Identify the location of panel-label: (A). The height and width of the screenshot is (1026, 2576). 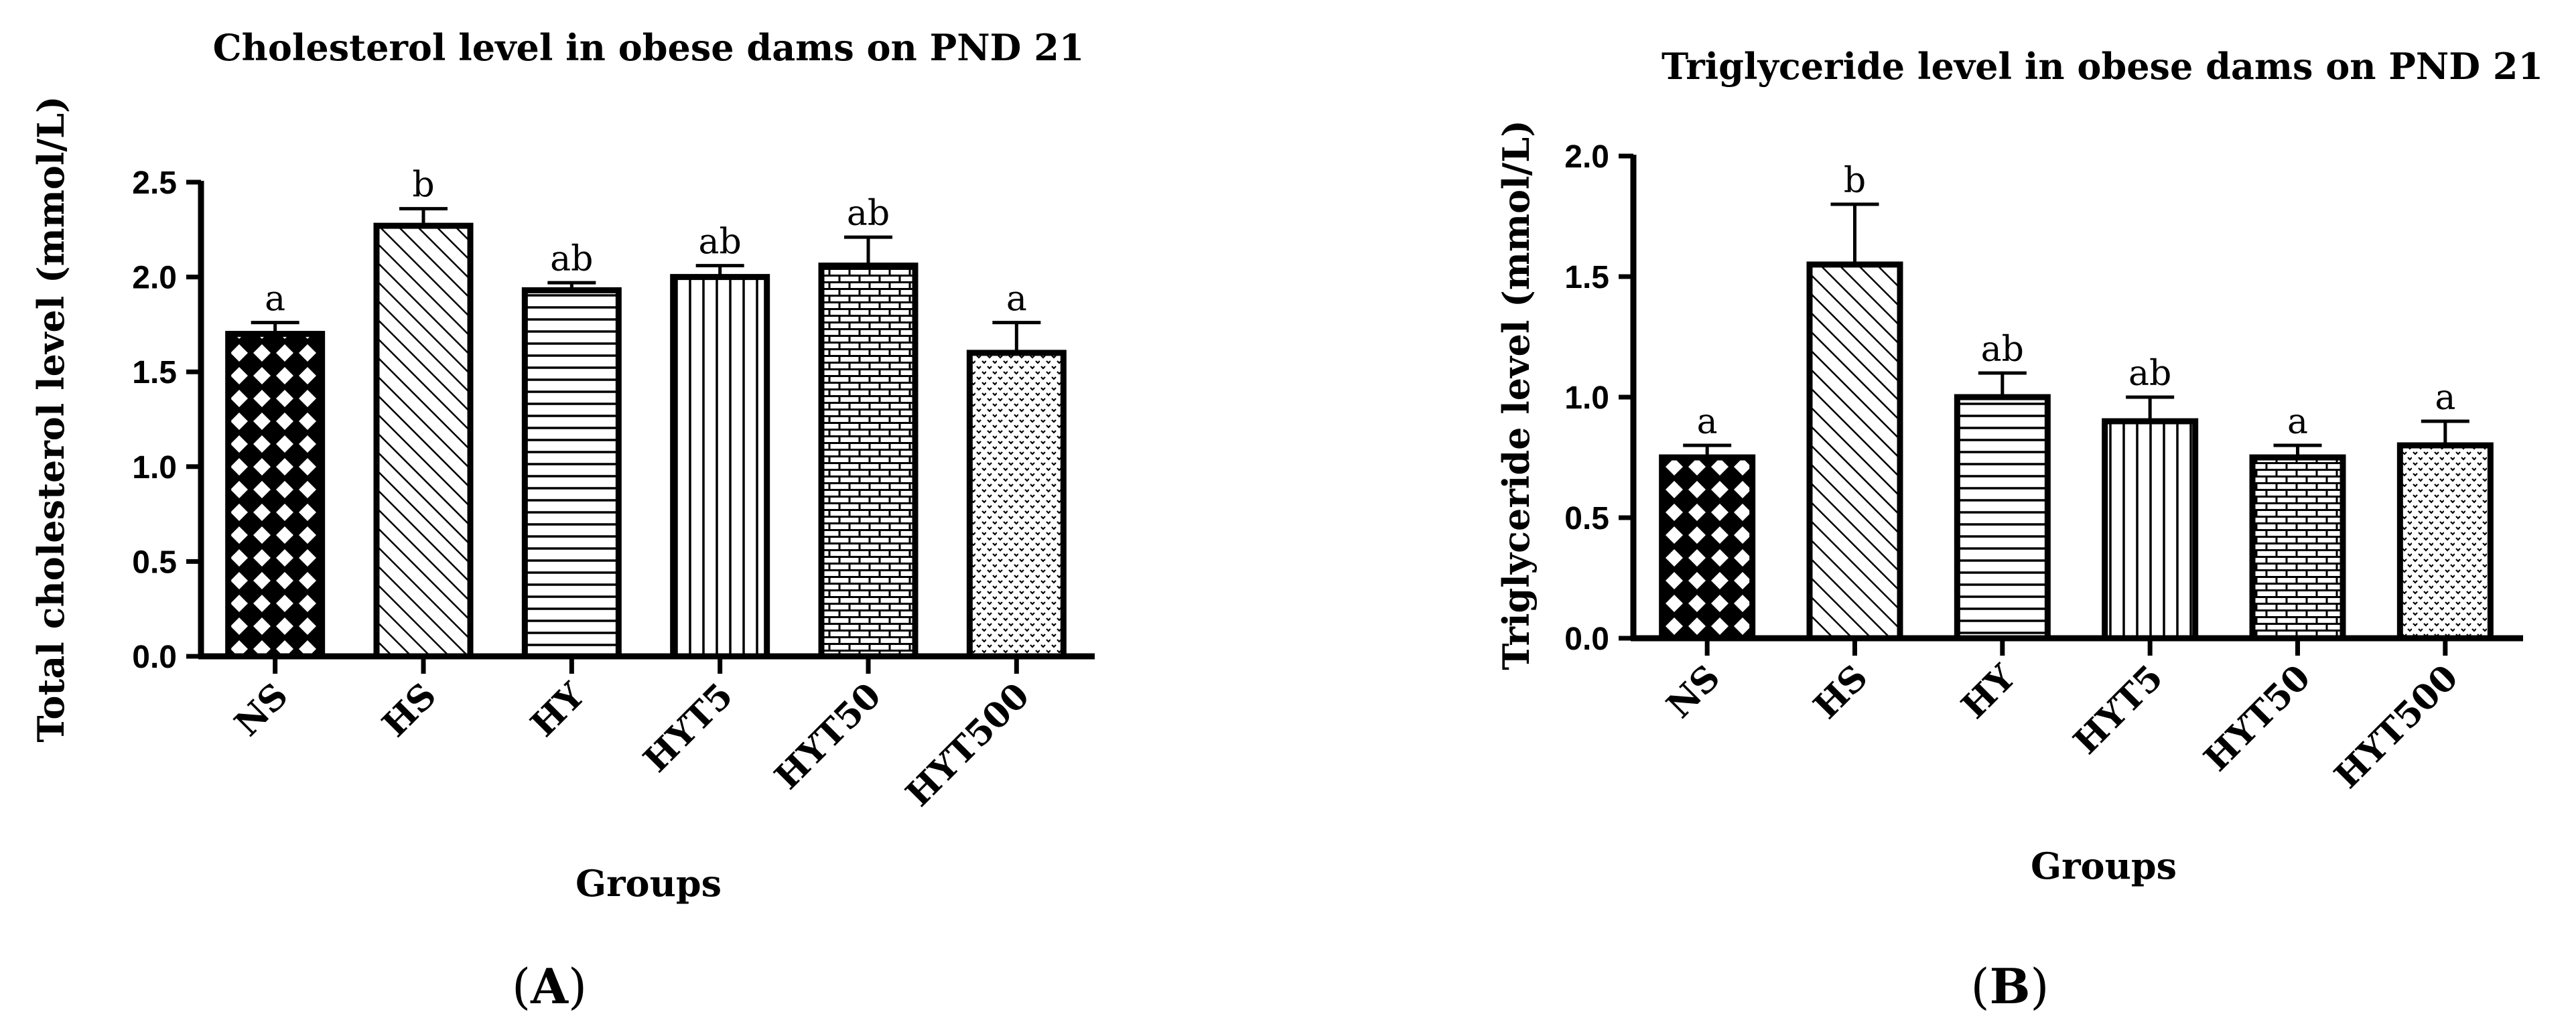
(549, 986).